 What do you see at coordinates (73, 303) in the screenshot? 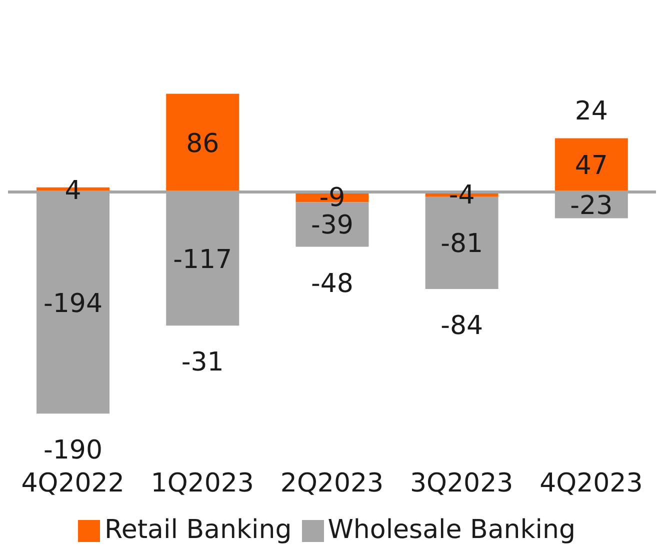
I see `data-label: -194` at bounding box center [73, 303].